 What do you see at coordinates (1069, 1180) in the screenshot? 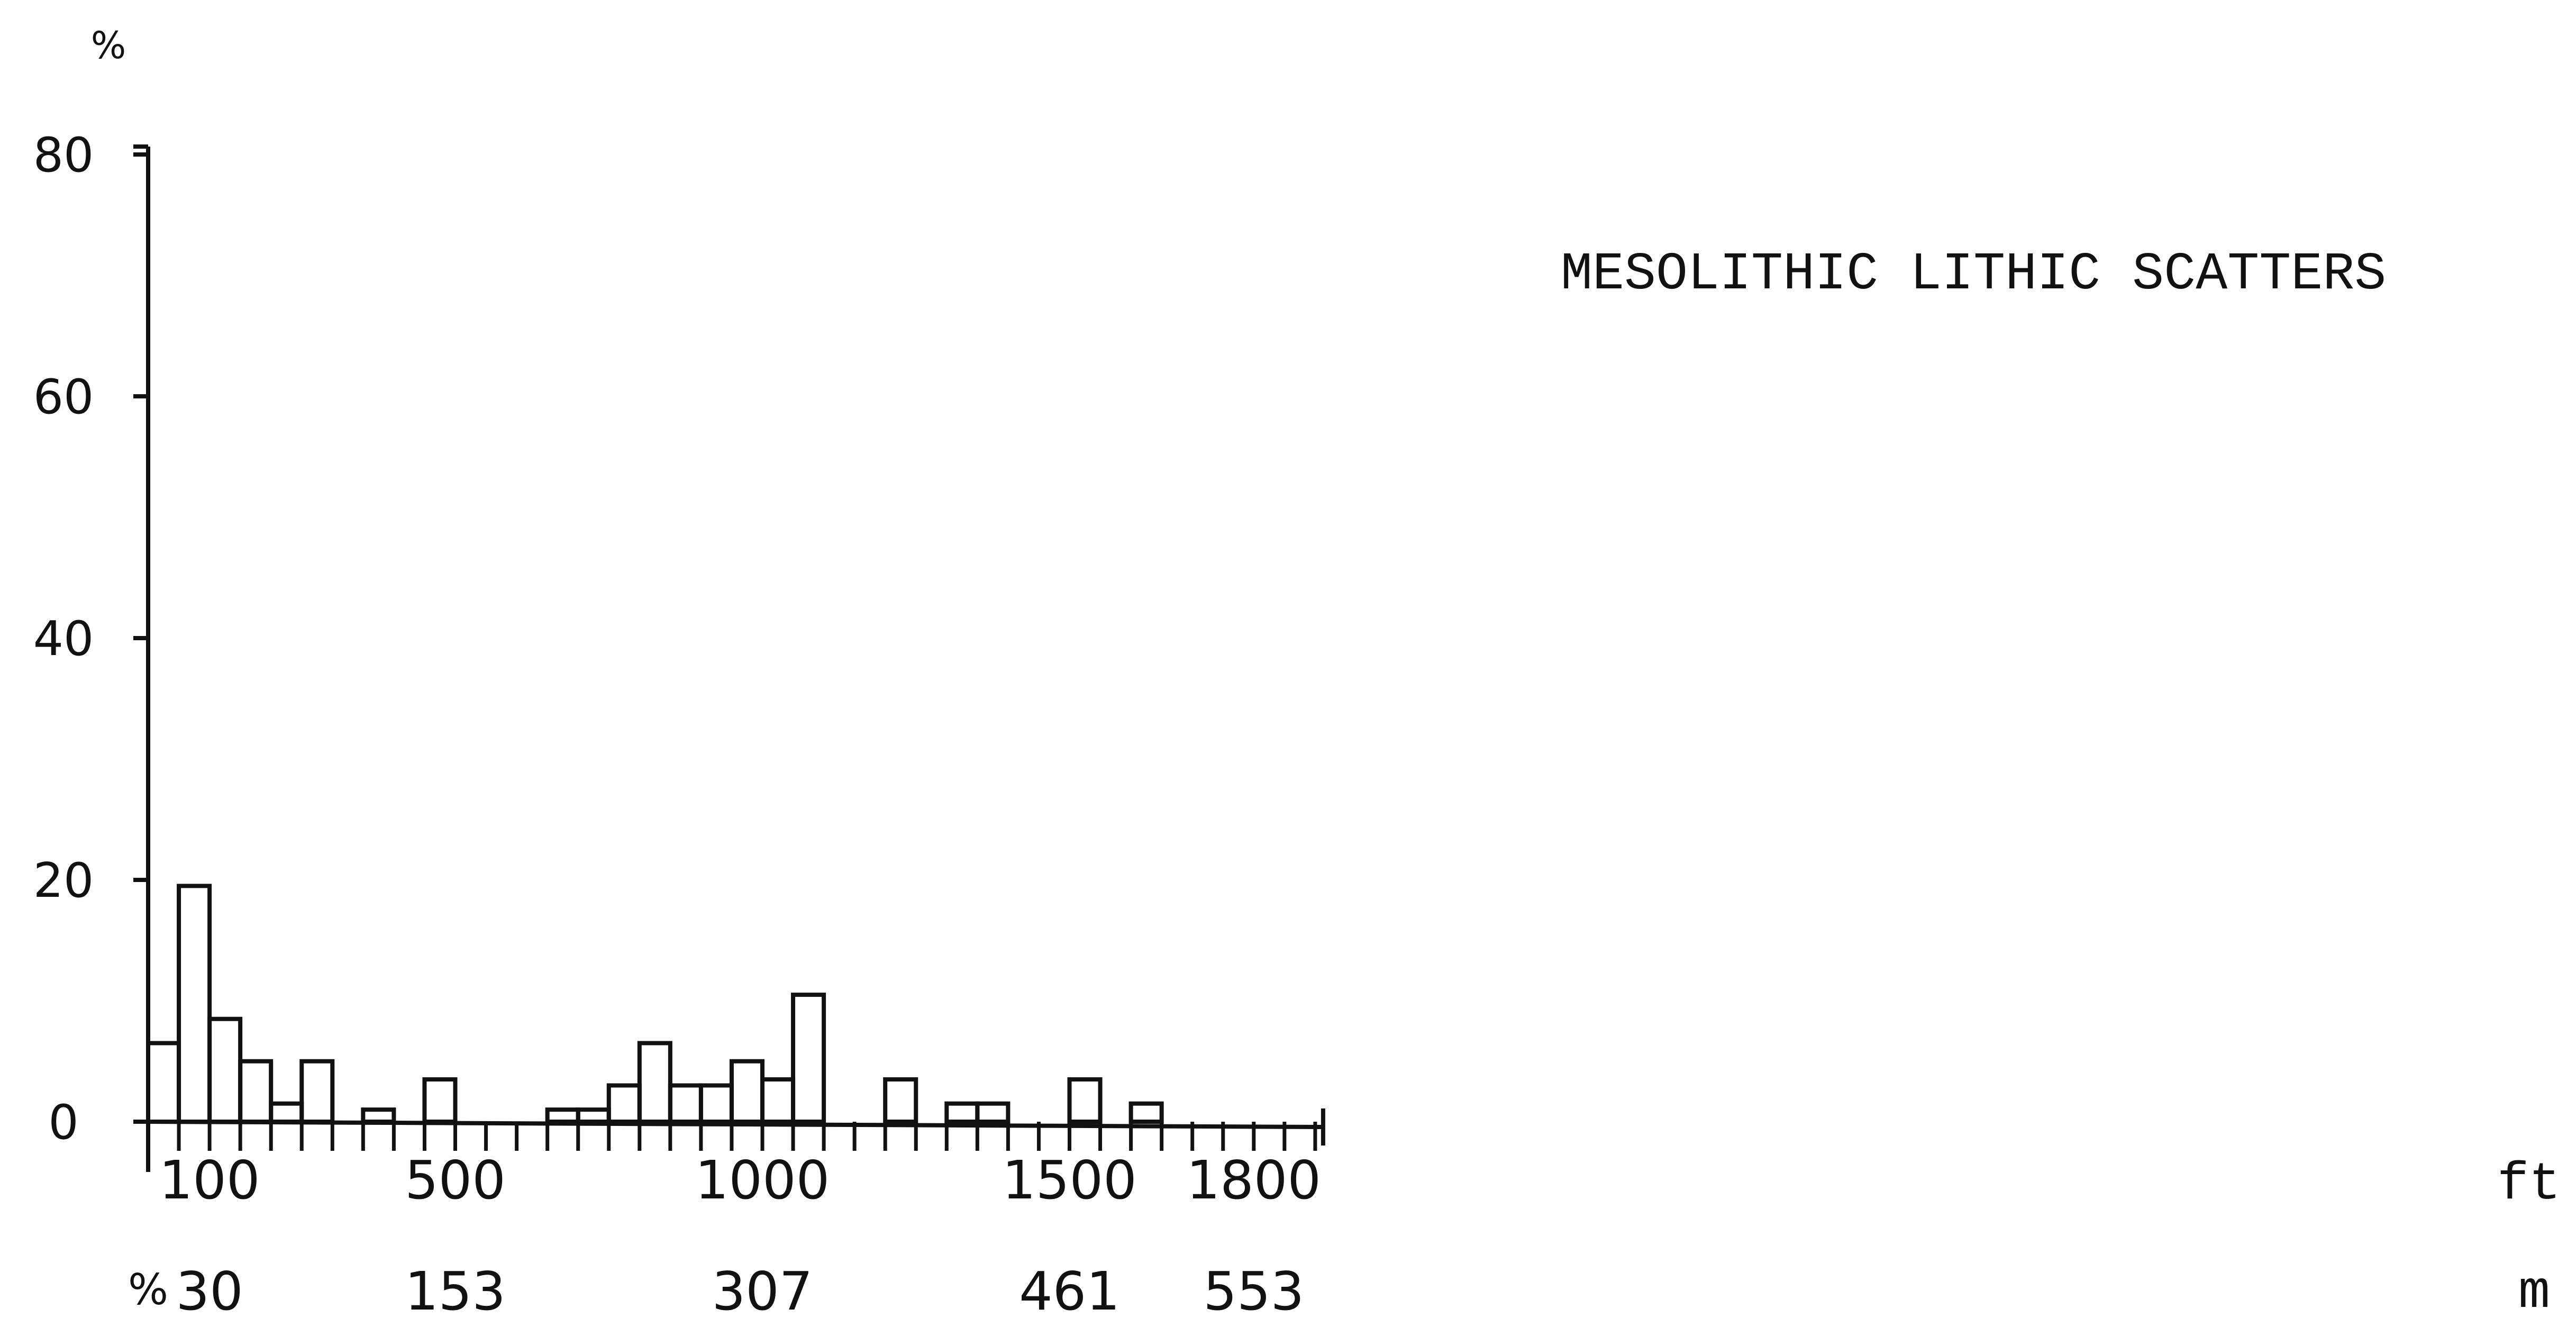
I see `x-tick-label-ft: 1500` at bounding box center [1069, 1180].